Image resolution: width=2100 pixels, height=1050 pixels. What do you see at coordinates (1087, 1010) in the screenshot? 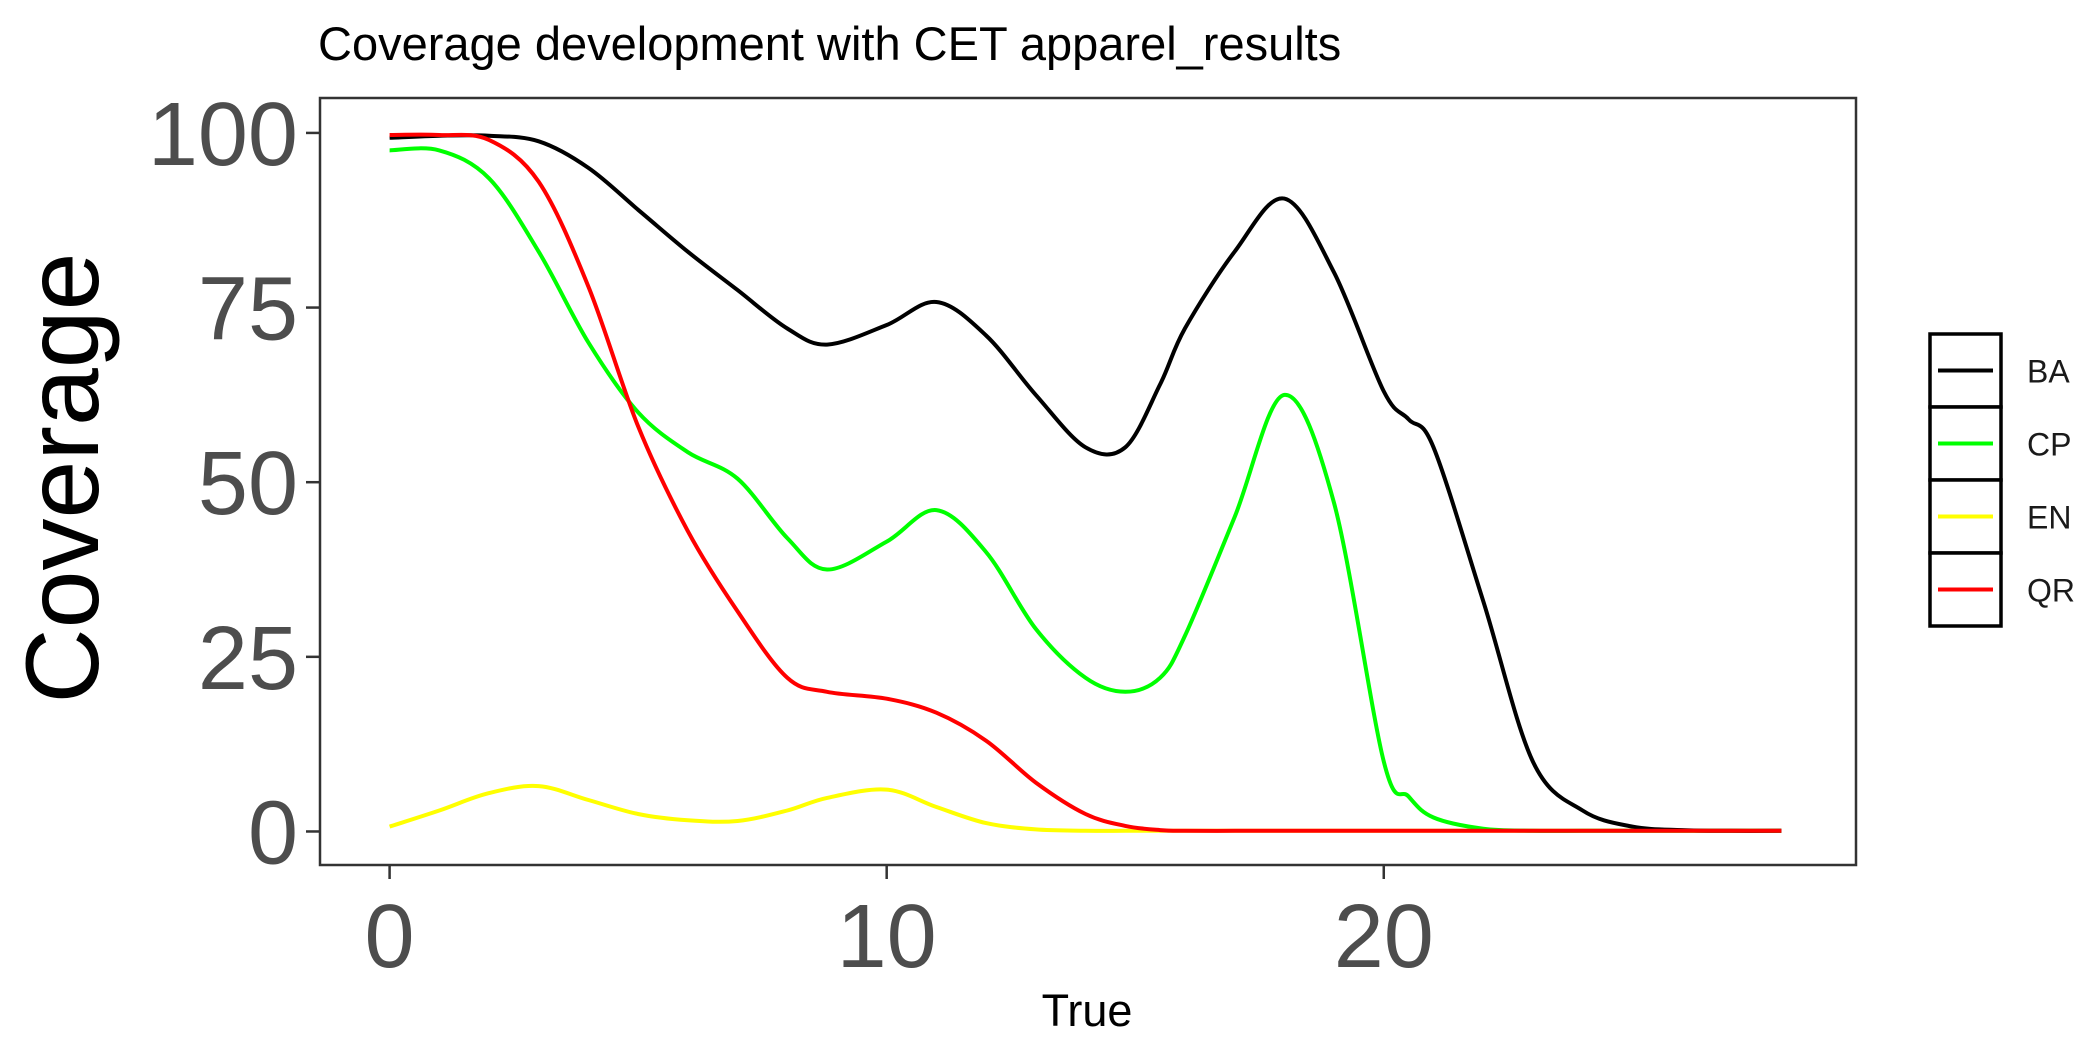
I see `x-axis-label: True` at bounding box center [1087, 1010].